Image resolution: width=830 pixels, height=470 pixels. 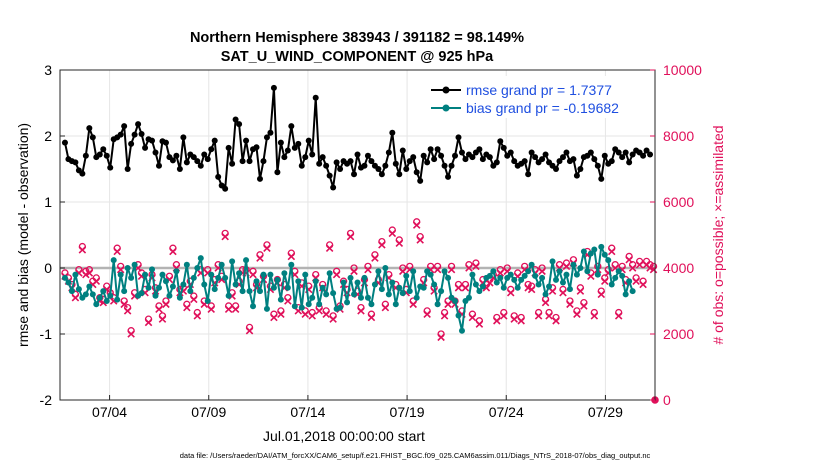 What do you see at coordinates (678, 202) in the screenshot?
I see `right-tick-label: 6000` at bounding box center [678, 202].